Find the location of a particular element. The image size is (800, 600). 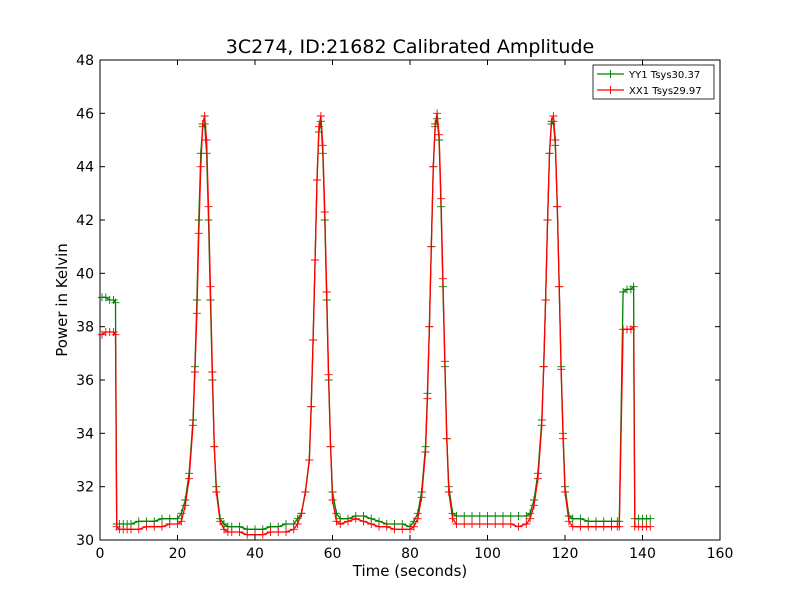

x-tick-label: 40 is located at coordinates (255, 554).